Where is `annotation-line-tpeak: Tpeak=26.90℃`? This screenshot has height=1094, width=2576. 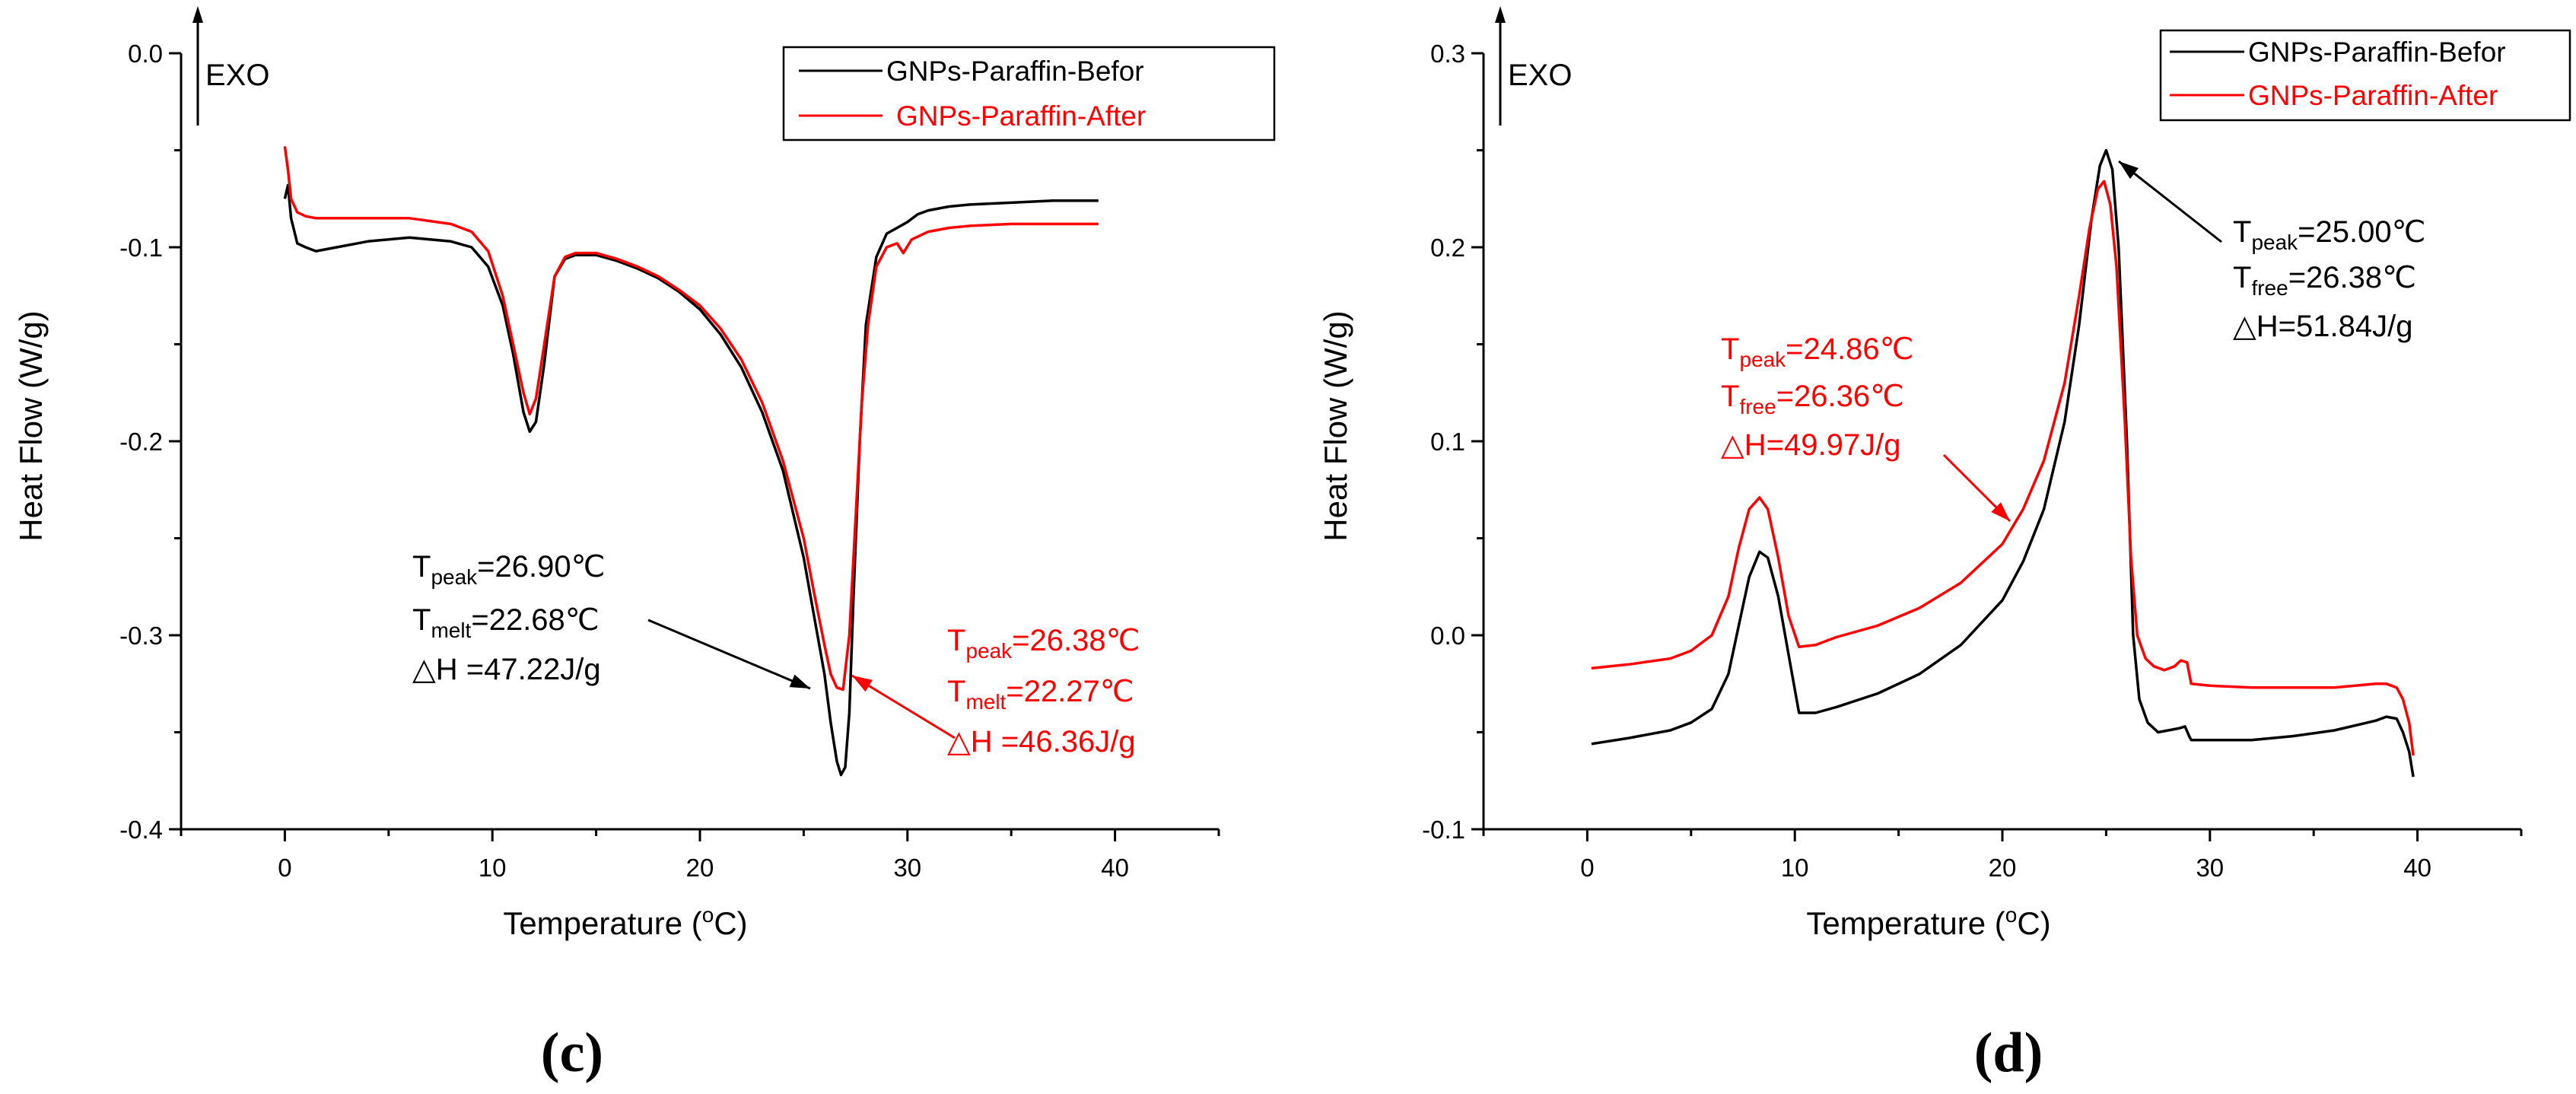 annotation-line-tpeak: Tpeak=26.90℃ is located at coordinates (509, 569).